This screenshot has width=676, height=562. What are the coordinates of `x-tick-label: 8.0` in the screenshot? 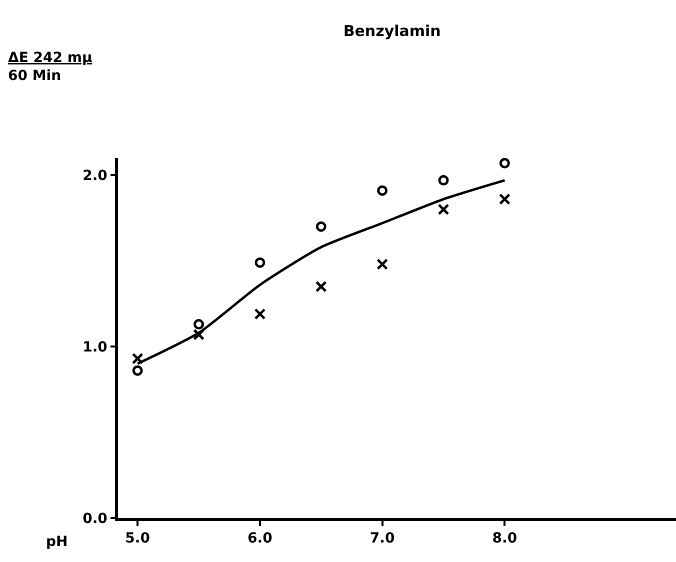 It's located at (505, 538).